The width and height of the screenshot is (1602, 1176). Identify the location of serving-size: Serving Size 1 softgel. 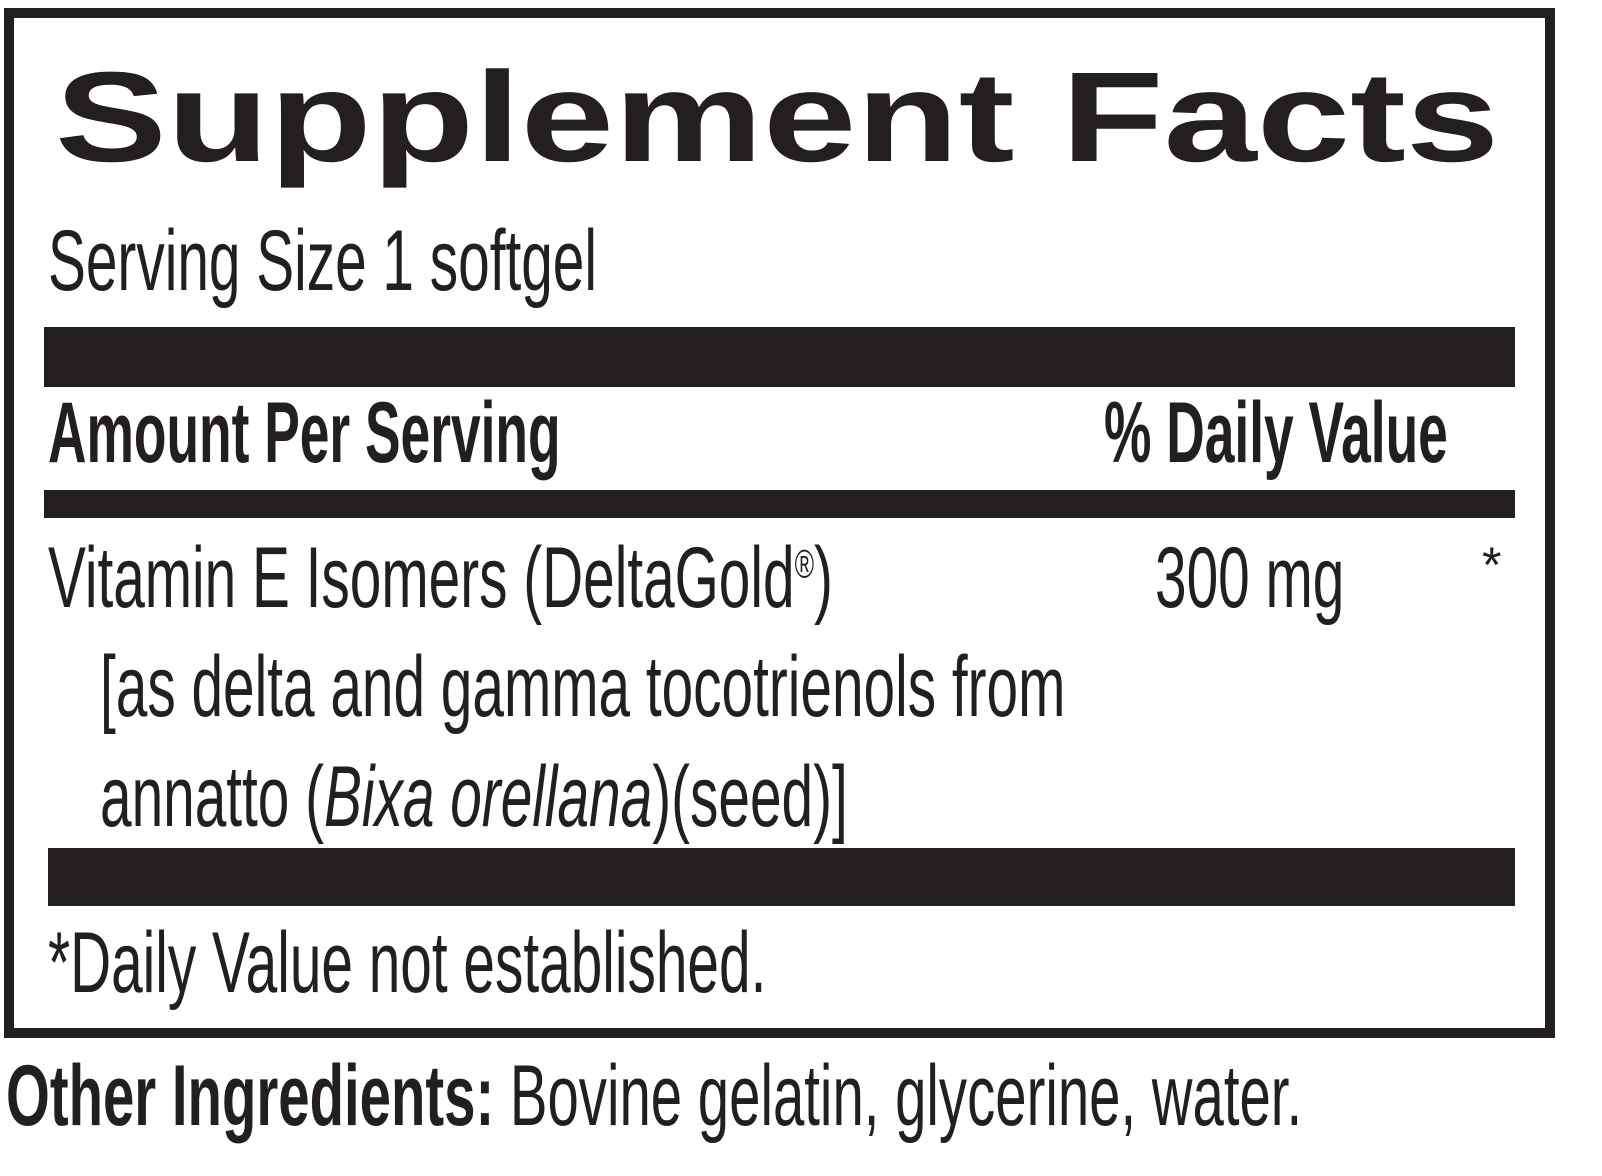
(322, 261).